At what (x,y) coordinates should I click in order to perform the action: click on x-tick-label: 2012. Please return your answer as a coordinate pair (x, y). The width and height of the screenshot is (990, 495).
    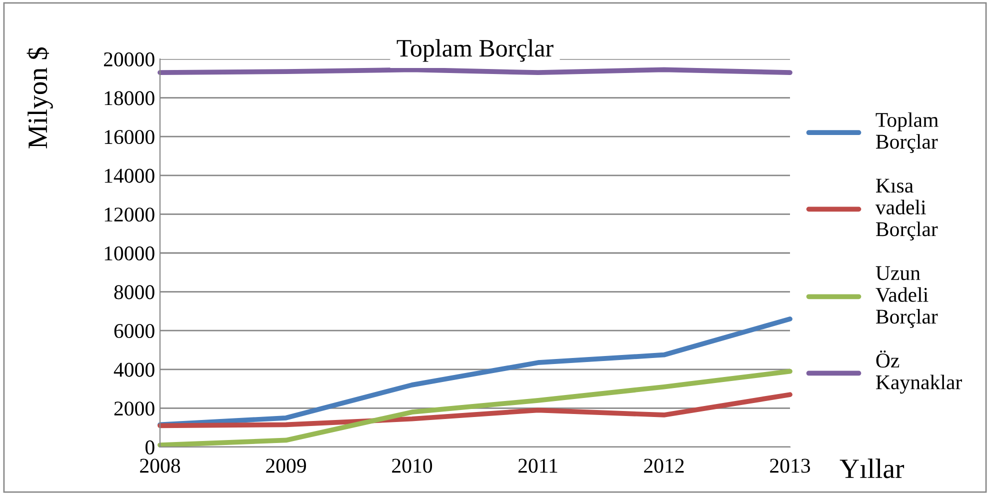
    Looking at the image, I should click on (664, 465).